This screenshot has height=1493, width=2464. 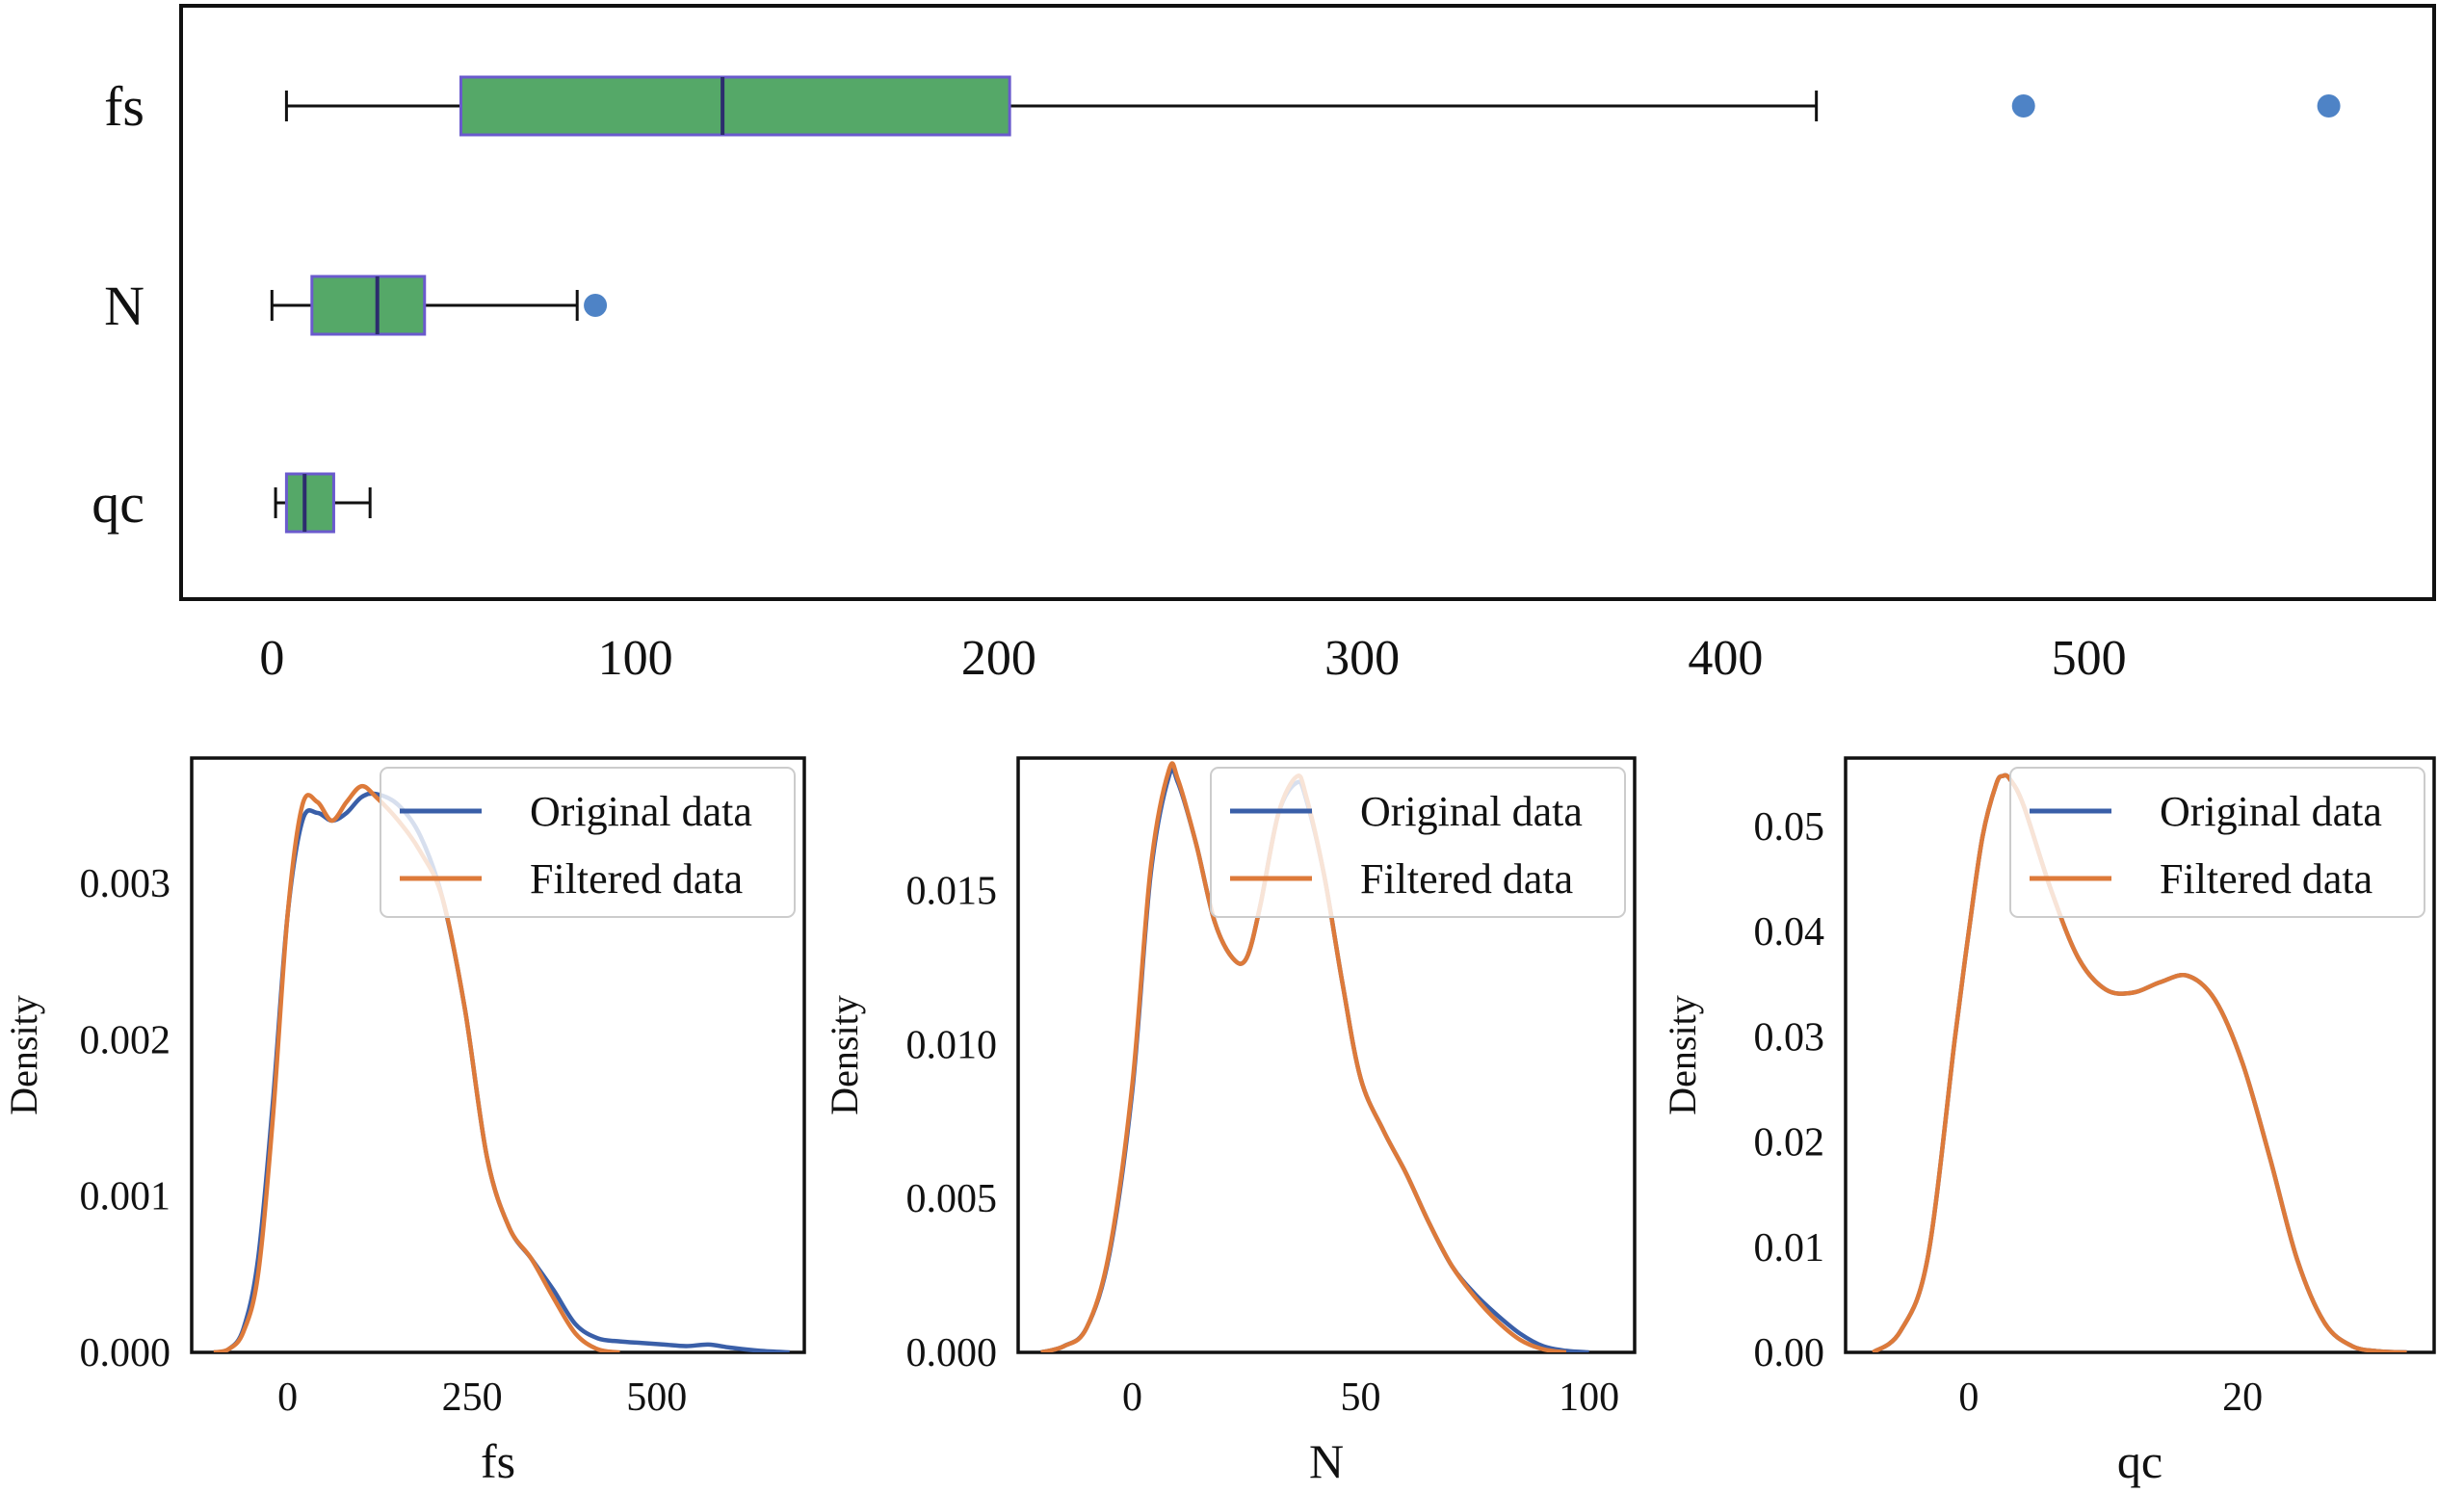 I want to click on box-N: N, so click(x=356, y=306).